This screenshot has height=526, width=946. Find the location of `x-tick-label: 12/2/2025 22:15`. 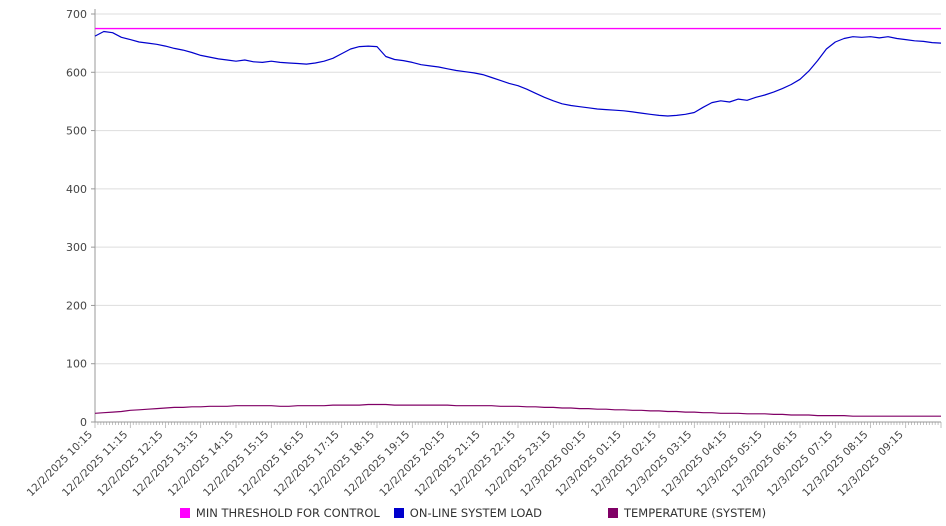

x-tick-label: 12/2/2025 22:15 is located at coordinates (483, 464).